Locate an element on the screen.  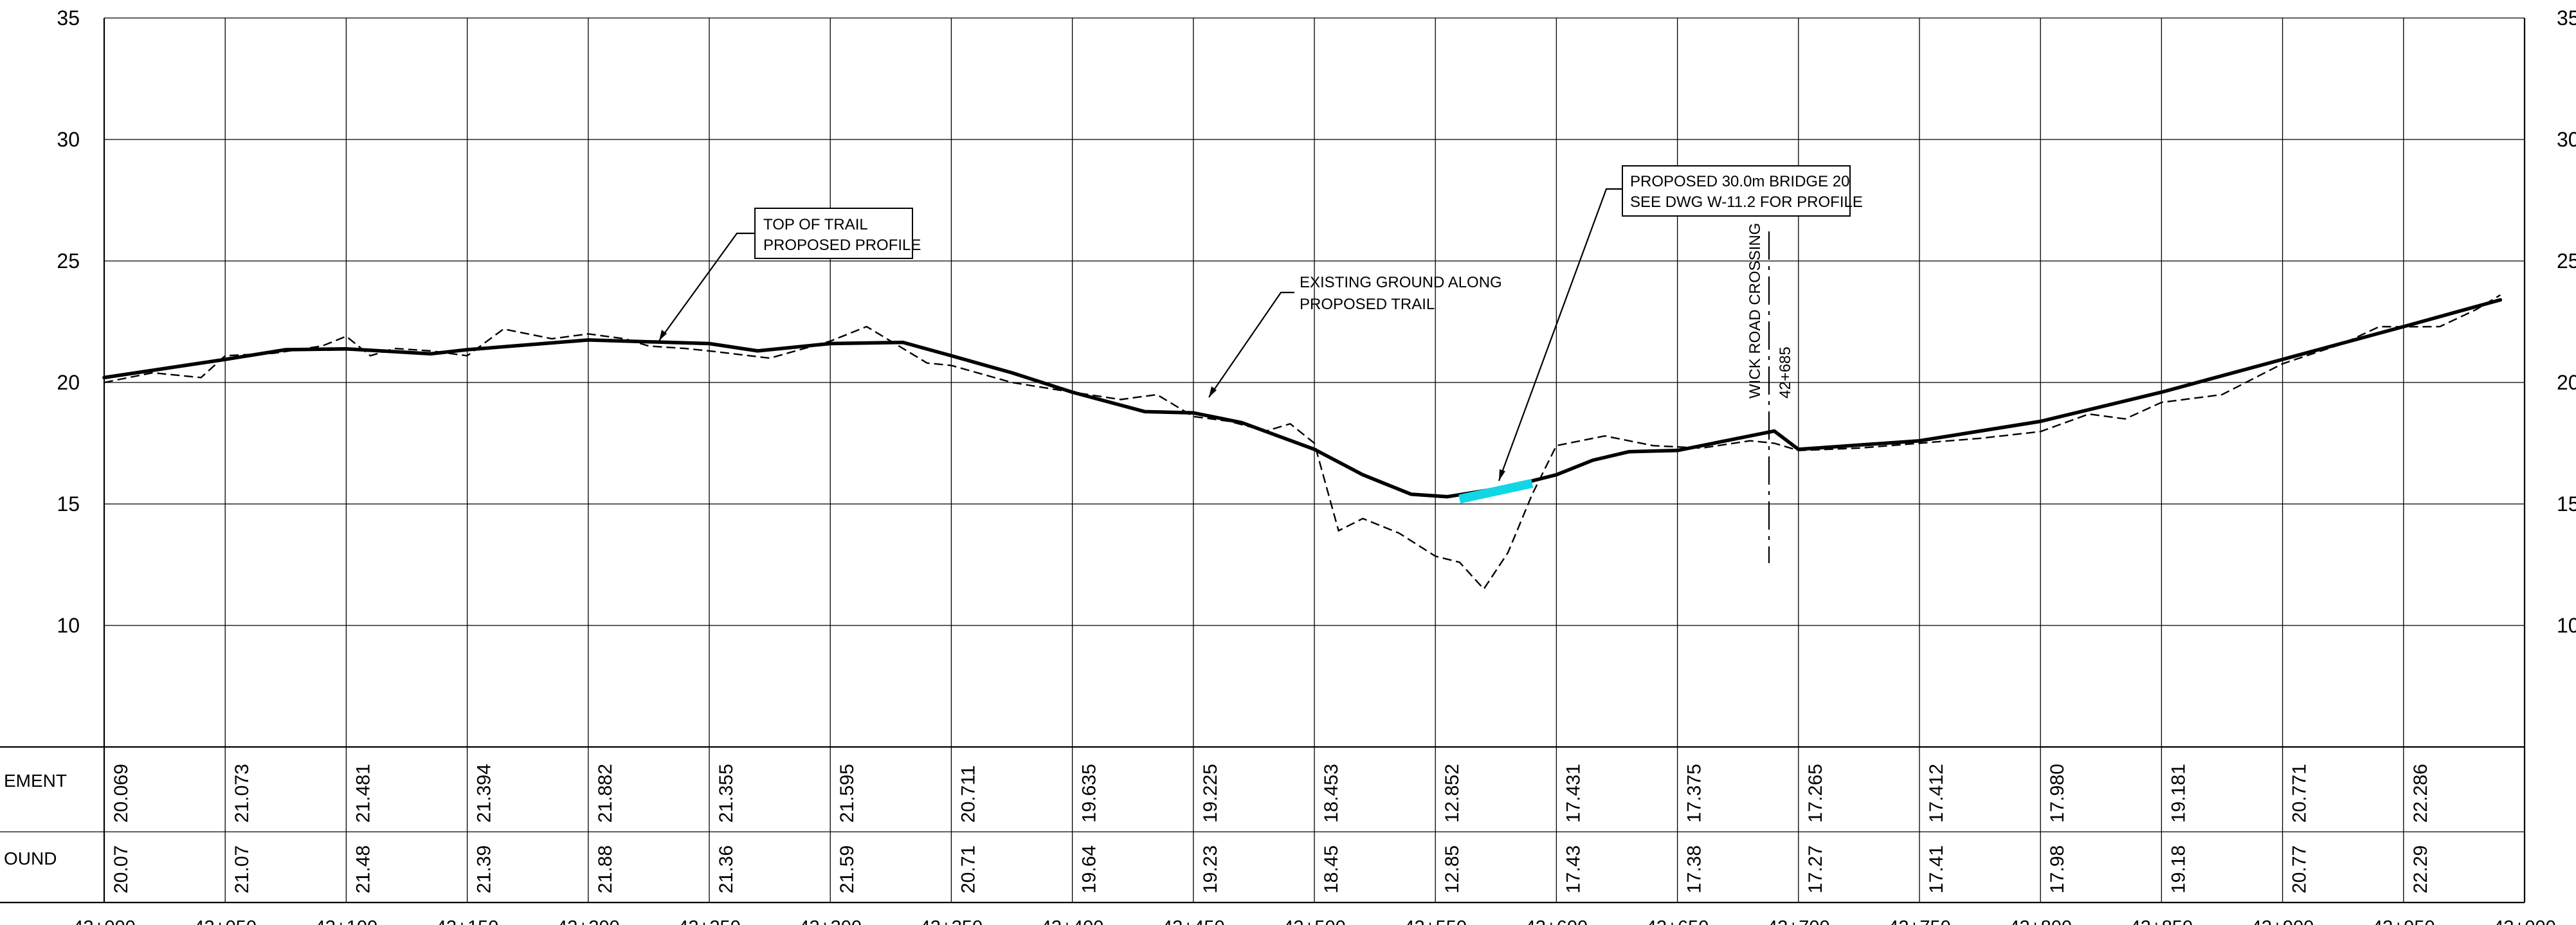
table-cell-ground: 20.07 is located at coordinates (121, 869).